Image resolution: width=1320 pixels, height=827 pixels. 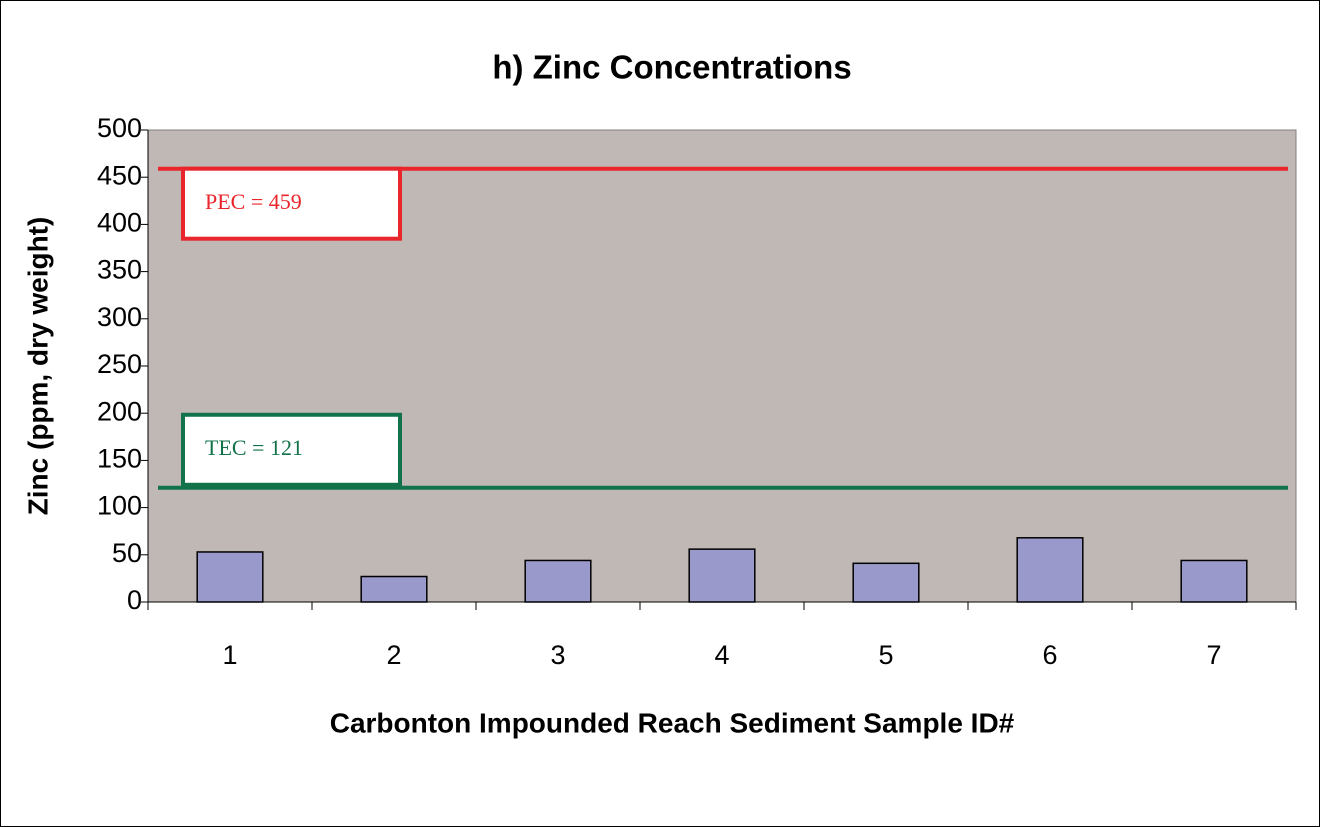 I want to click on y-tick-label: 150, so click(x=119, y=459).